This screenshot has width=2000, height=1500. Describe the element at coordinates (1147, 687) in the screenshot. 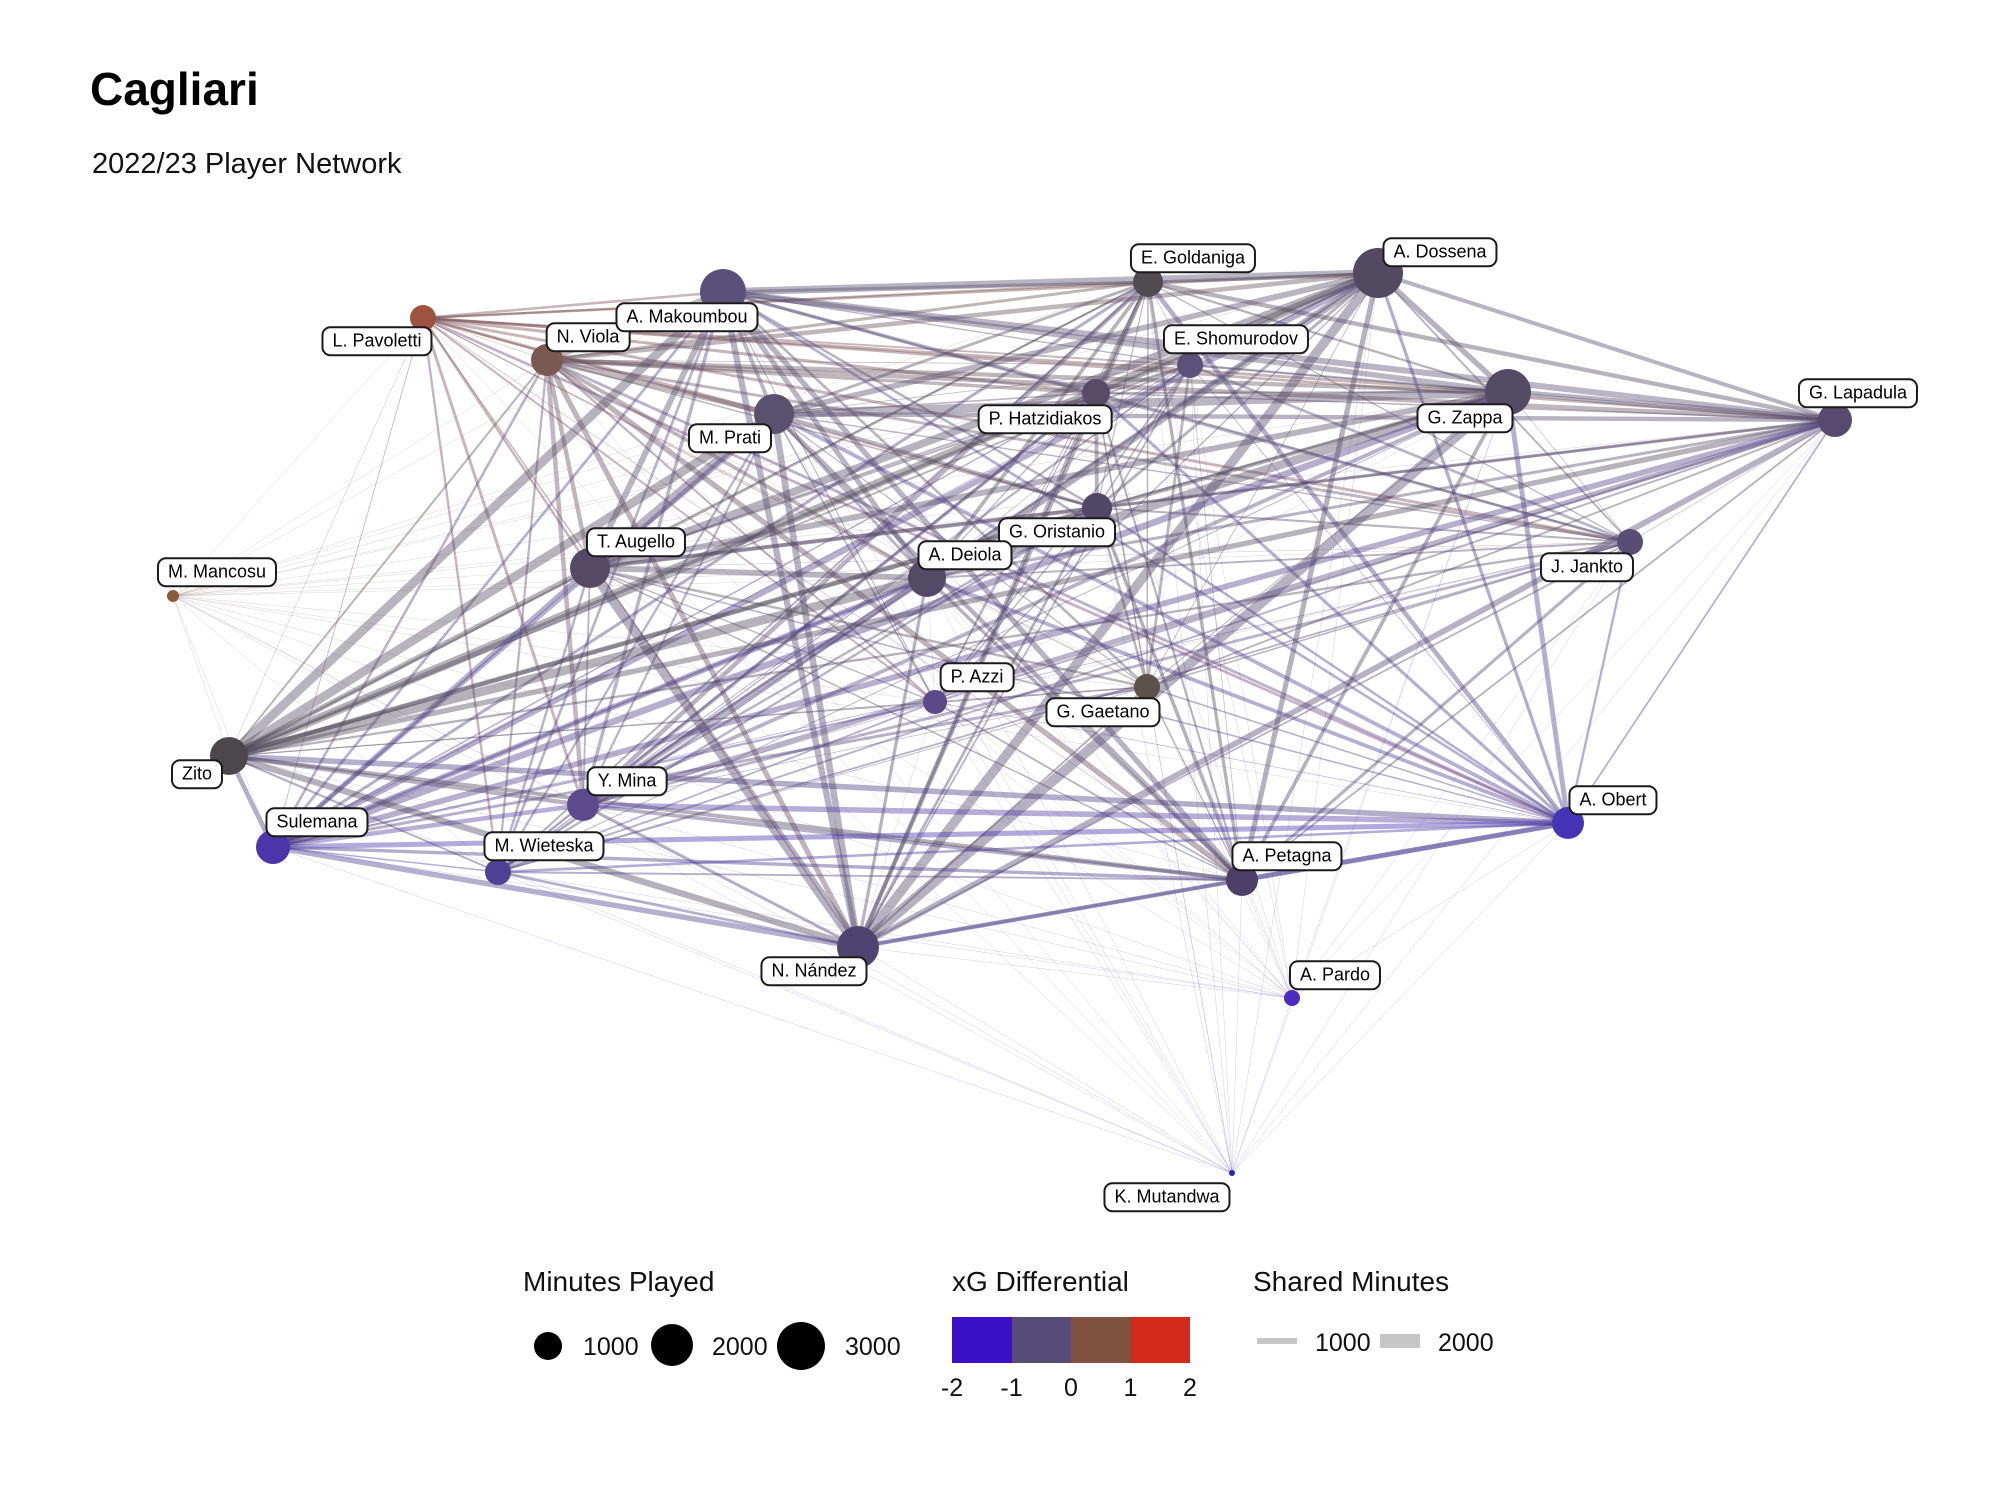

I see `player-node-g-gaetano` at that location.